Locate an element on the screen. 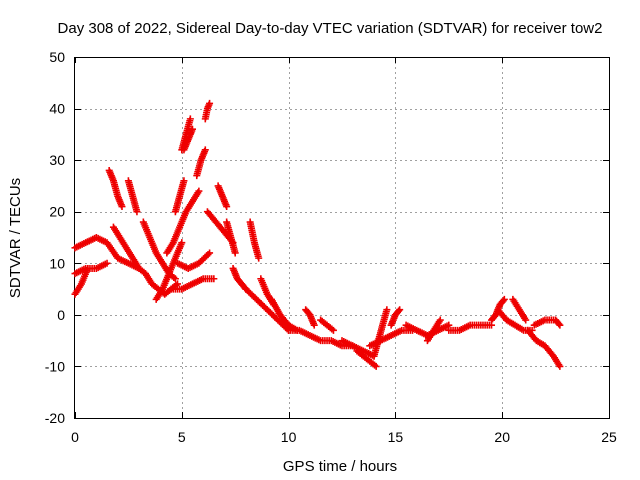  y-tick-label: -20 is located at coordinates (55, 418).